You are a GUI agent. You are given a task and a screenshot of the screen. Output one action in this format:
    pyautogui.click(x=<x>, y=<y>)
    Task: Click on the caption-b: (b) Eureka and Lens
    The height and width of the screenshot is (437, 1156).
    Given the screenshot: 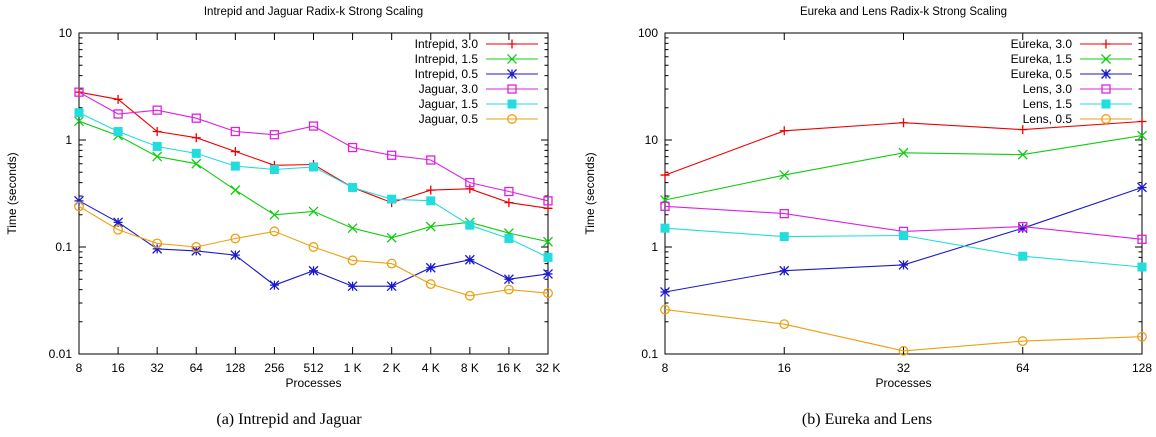 What is the action you would take?
    pyautogui.click(x=867, y=419)
    